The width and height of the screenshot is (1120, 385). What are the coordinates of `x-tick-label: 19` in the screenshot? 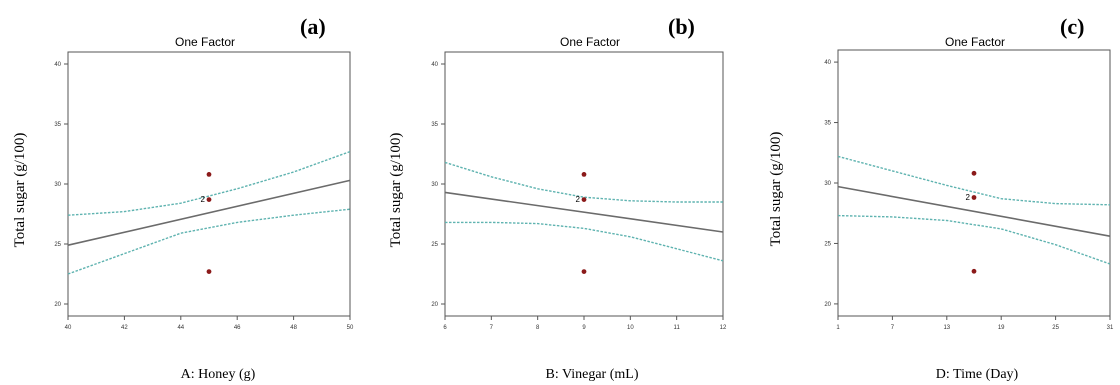 It's located at (1001, 328).